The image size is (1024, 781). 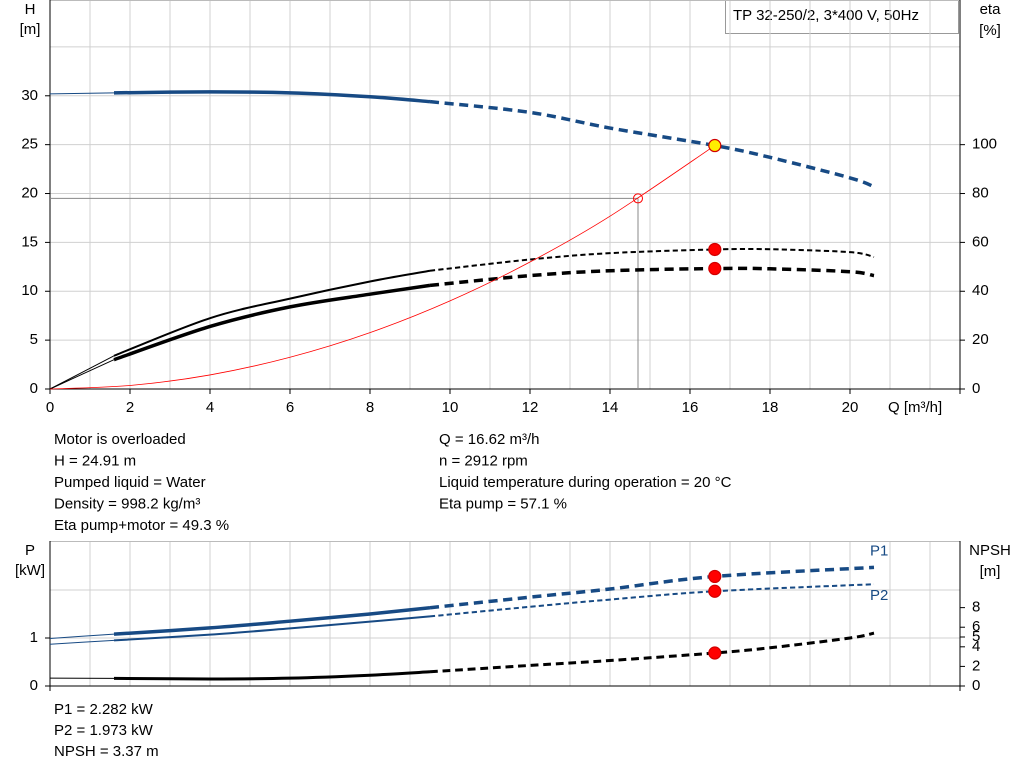 I want to click on y-tick-label: 1, so click(x=34, y=637).